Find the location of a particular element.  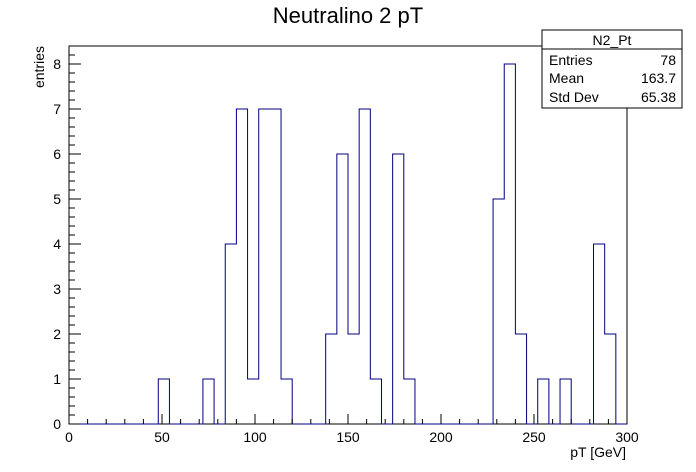

stats-mean-label: Mean is located at coordinates (566, 78).